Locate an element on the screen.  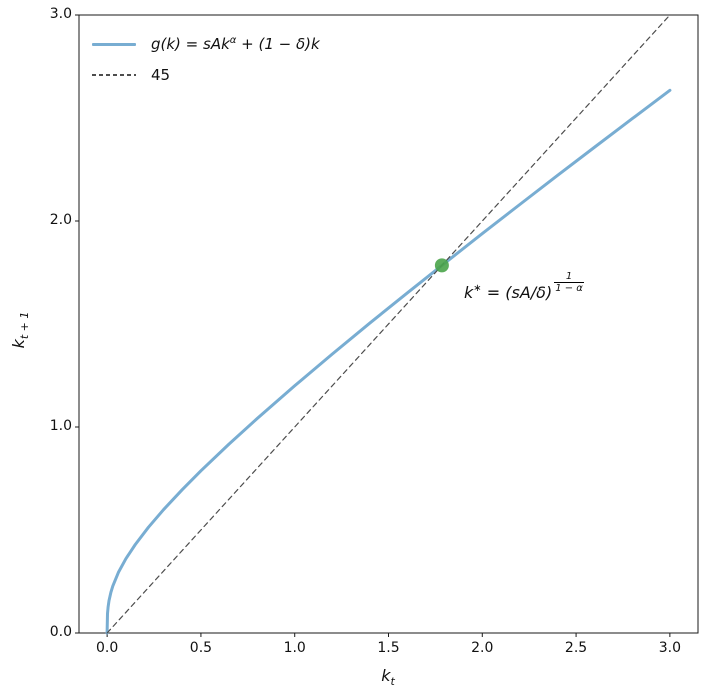
y-tick-label: 3.0 is located at coordinates (60, 14).